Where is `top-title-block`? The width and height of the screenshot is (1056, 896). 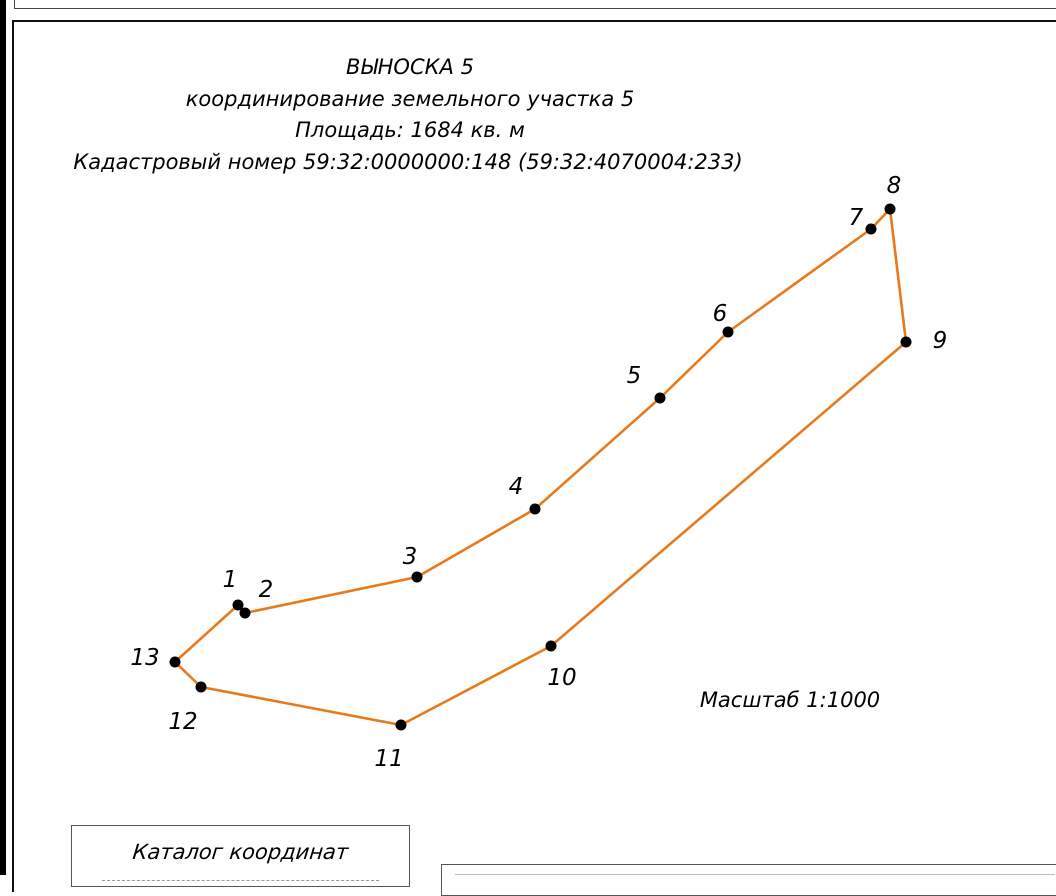
top-title-block is located at coordinates (535, 4).